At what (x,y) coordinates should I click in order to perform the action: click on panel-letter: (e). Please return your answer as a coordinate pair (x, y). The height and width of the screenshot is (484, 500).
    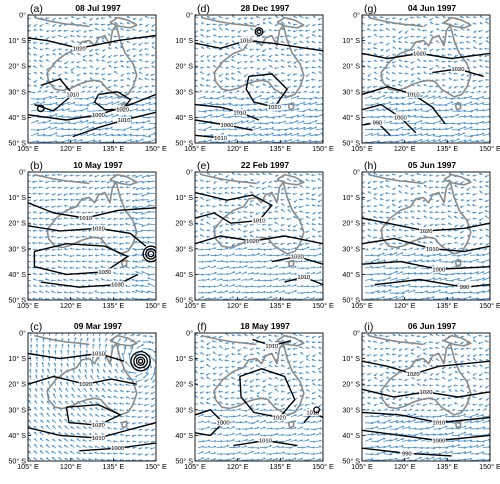
    Looking at the image, I should click on (203, 166).